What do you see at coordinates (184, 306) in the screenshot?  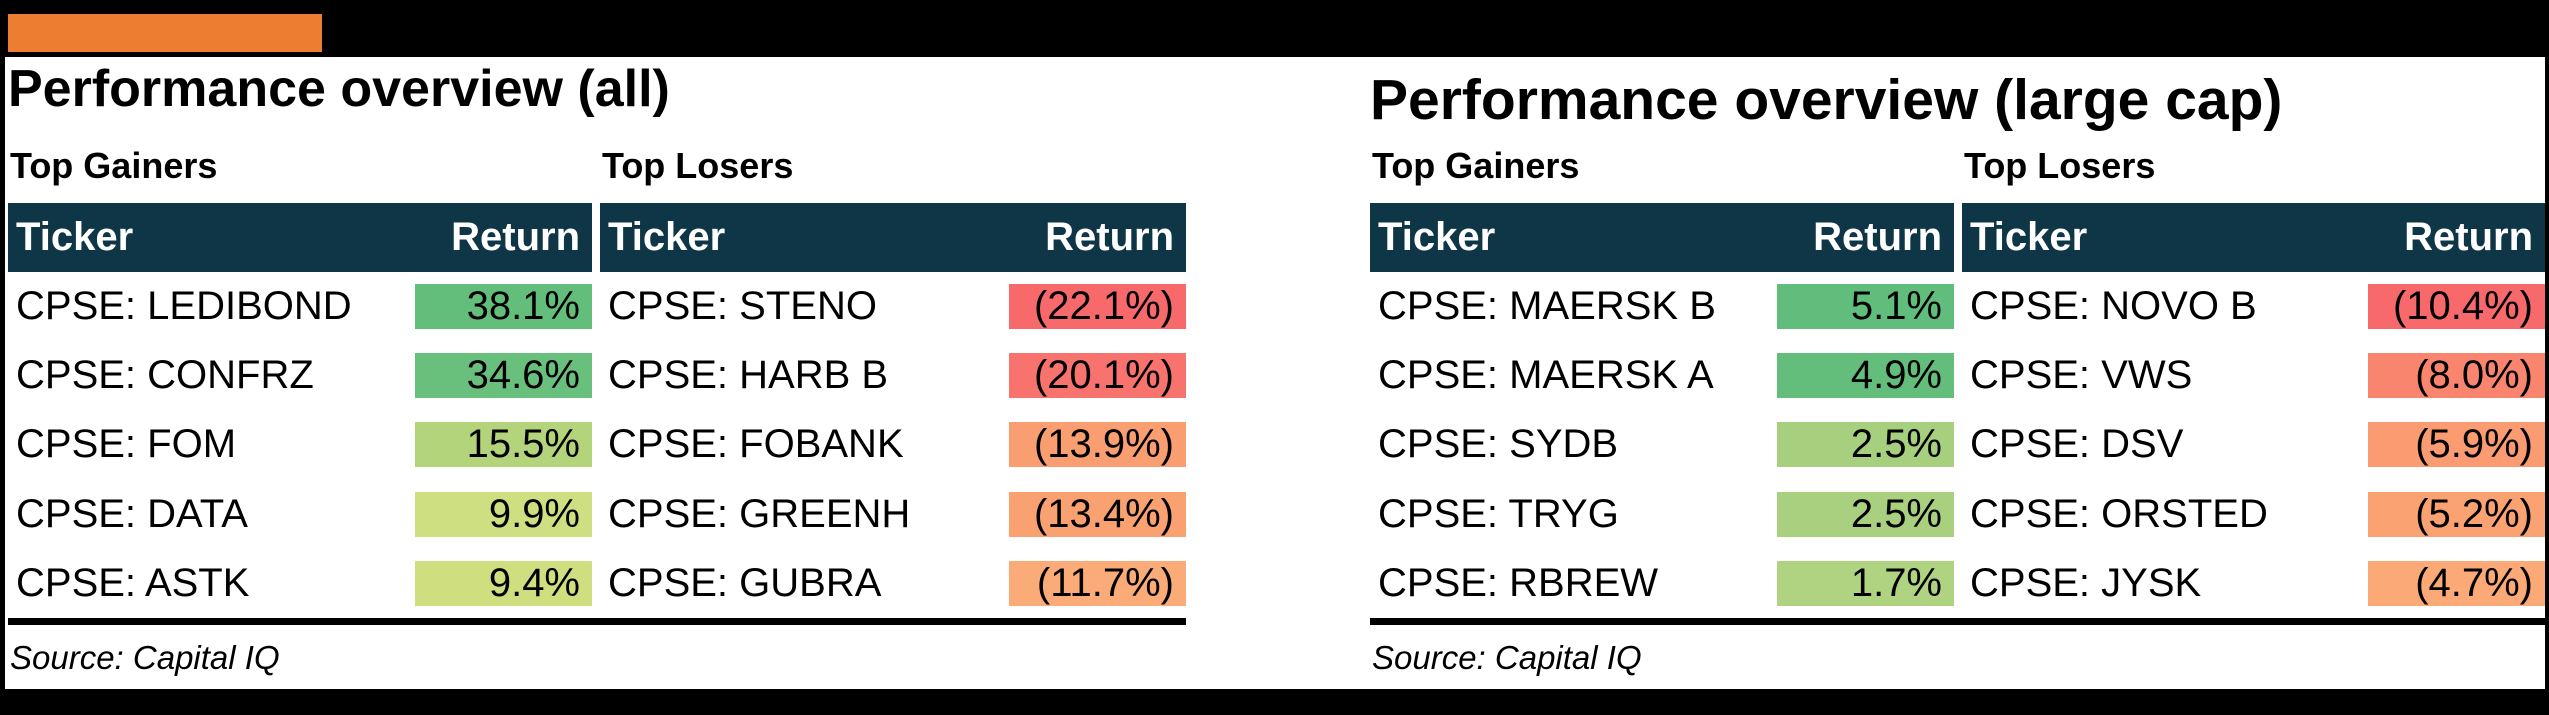 I see `ticker-cell: CPSE: LEDIBOND` at bounding box center [184, 306].